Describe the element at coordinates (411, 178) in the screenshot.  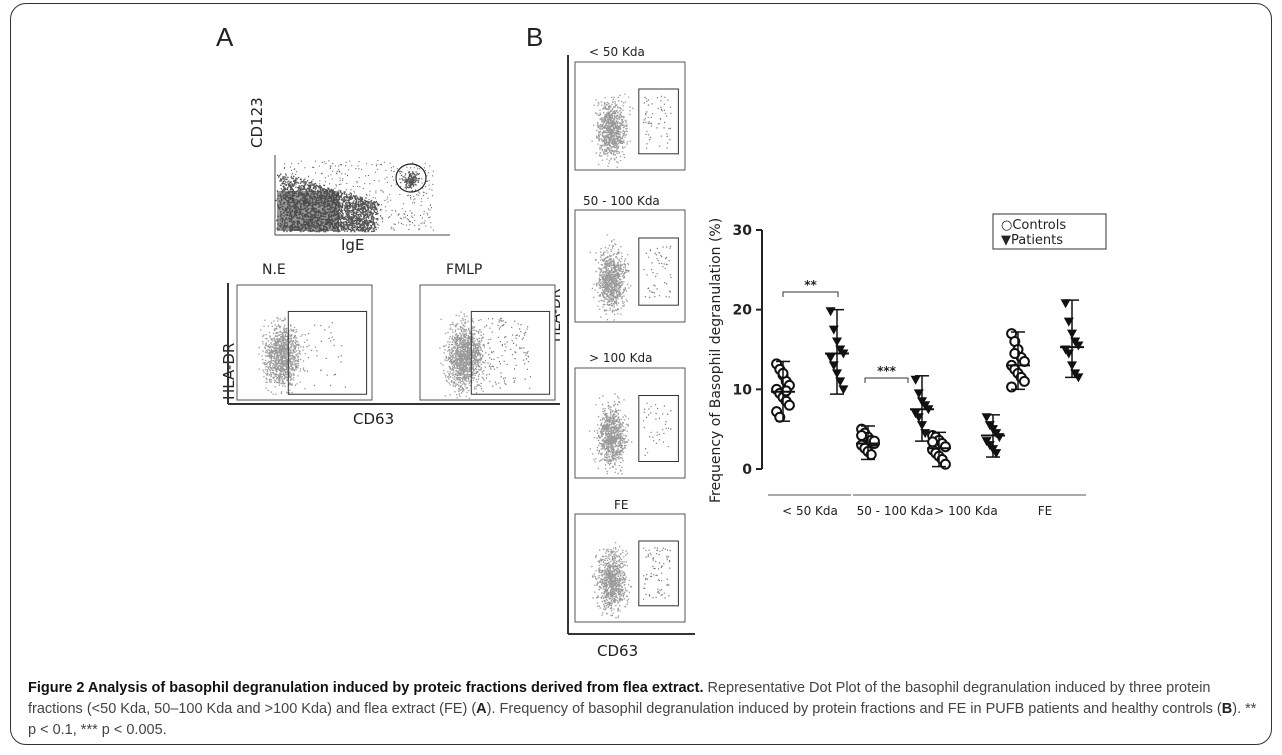
I see `basophil-gate-ellipse` at that location.